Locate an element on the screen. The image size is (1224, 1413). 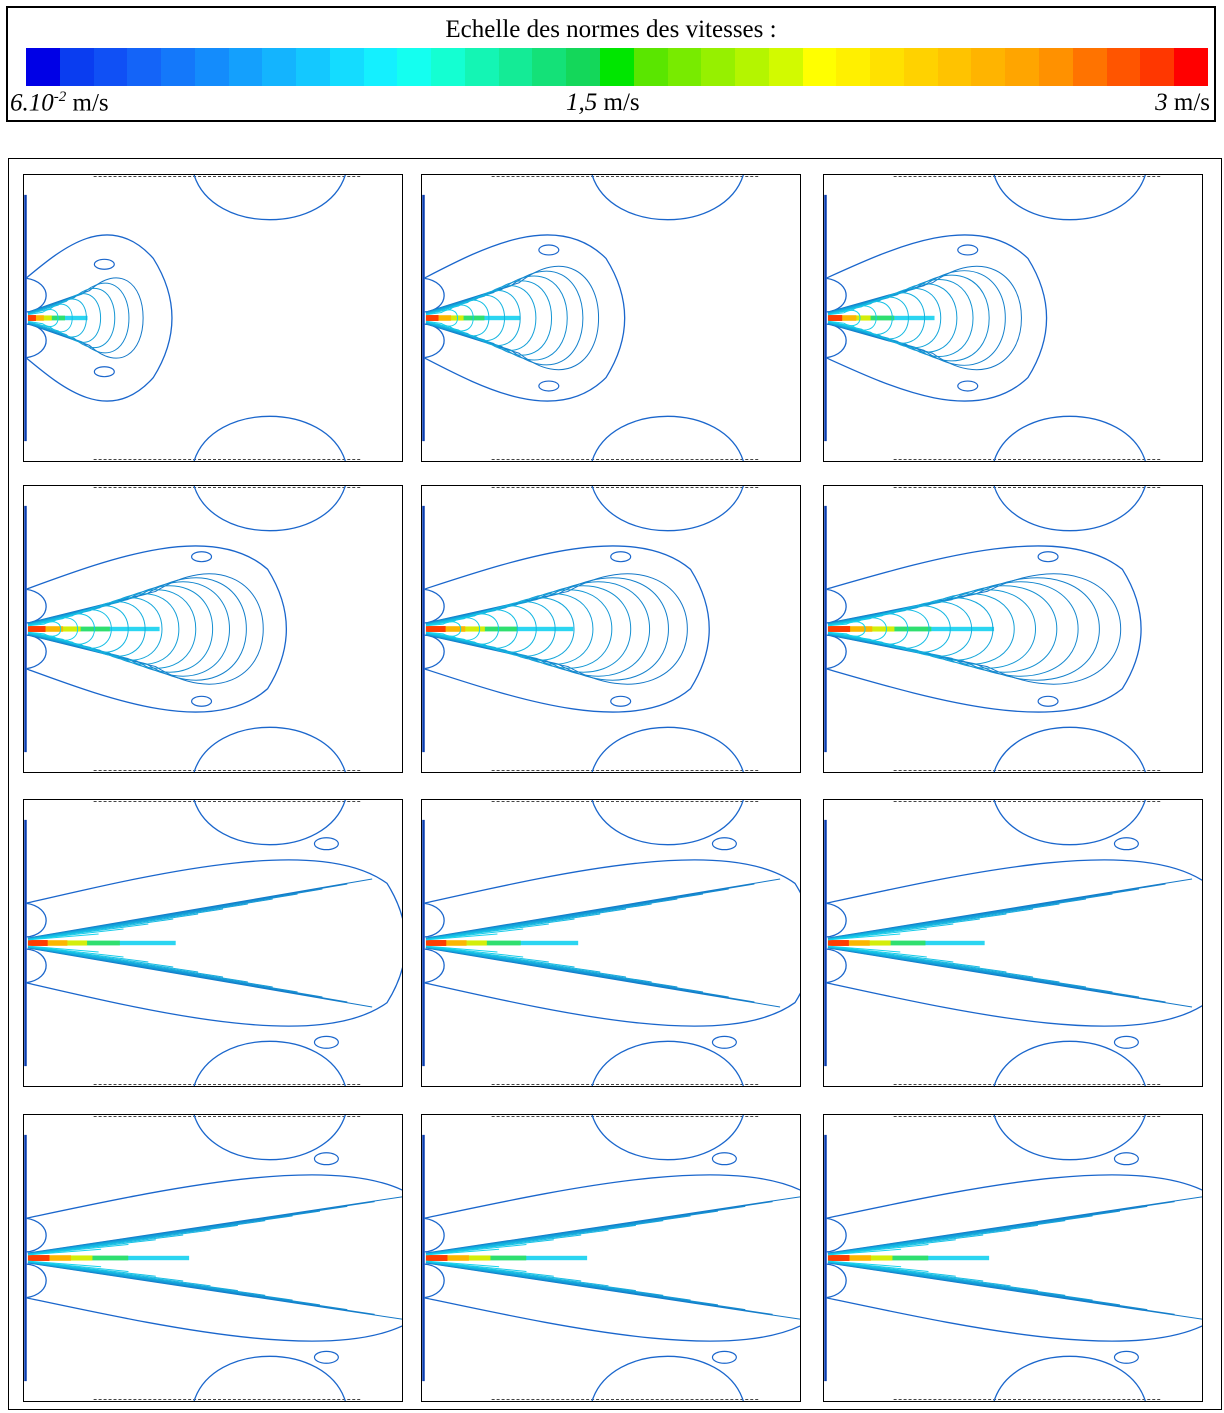
scale-max-label: 3 m/s is located at coordinates (1182, 102).